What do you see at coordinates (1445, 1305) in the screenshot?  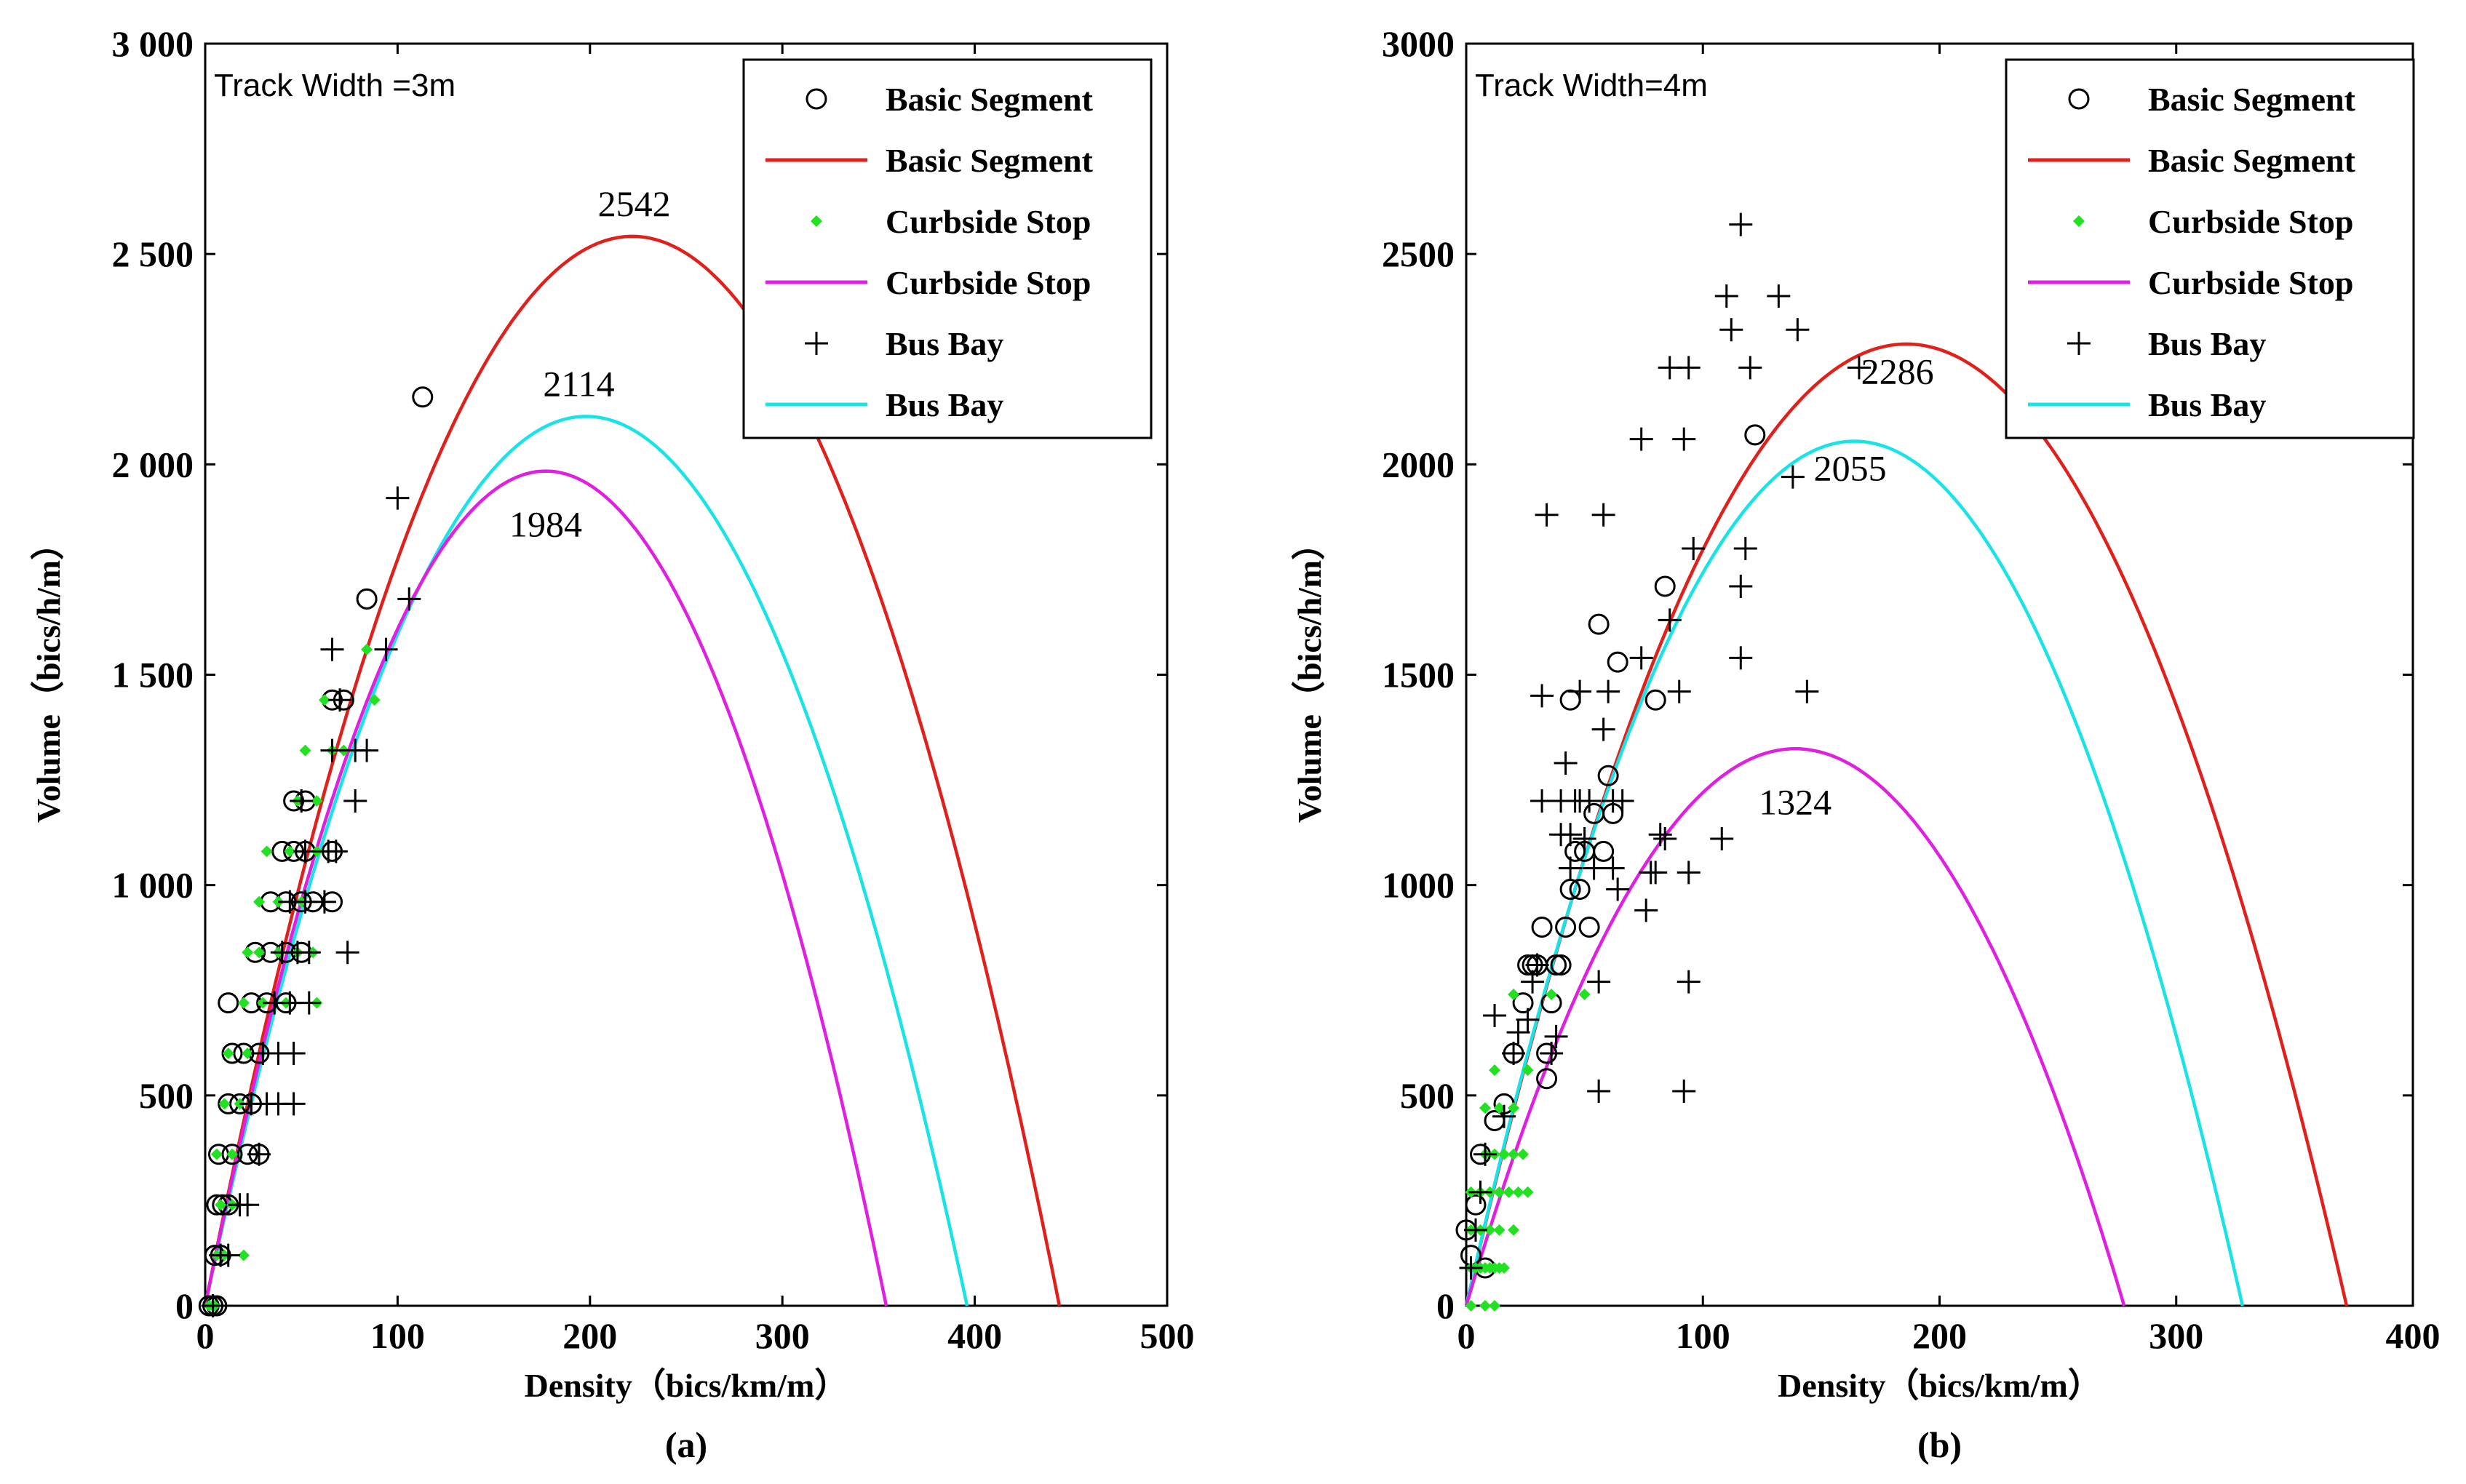 I see `panel-b-y-tick-label: 0` at bounding box center [1445, 1305].